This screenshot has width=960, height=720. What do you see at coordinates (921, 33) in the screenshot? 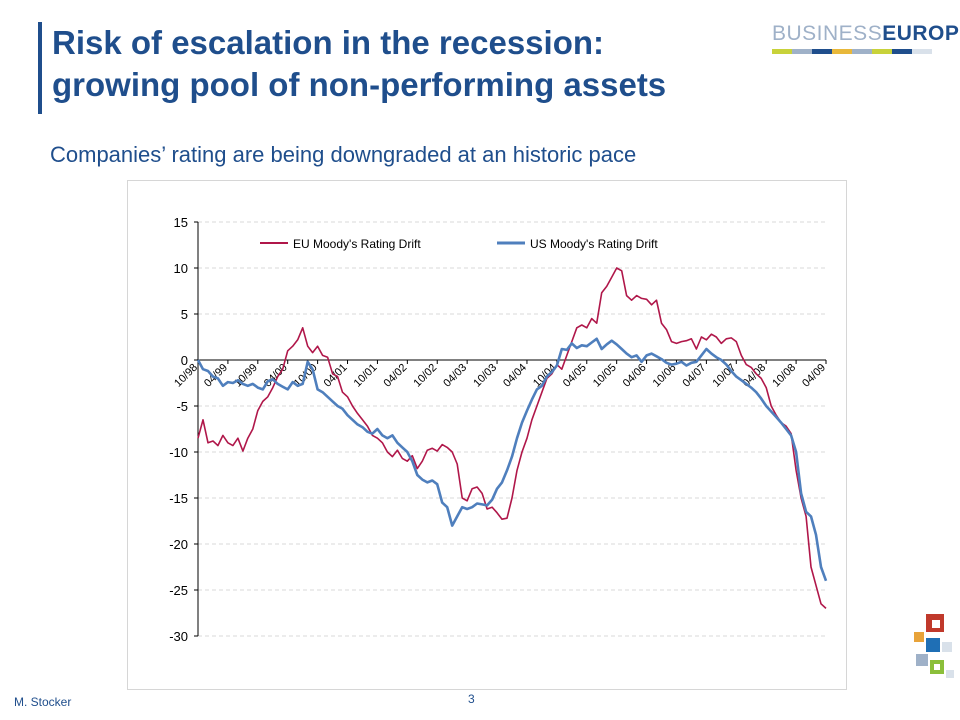
I see `logo-text-europe: EURΟPE` at bounding box center [921, 33].